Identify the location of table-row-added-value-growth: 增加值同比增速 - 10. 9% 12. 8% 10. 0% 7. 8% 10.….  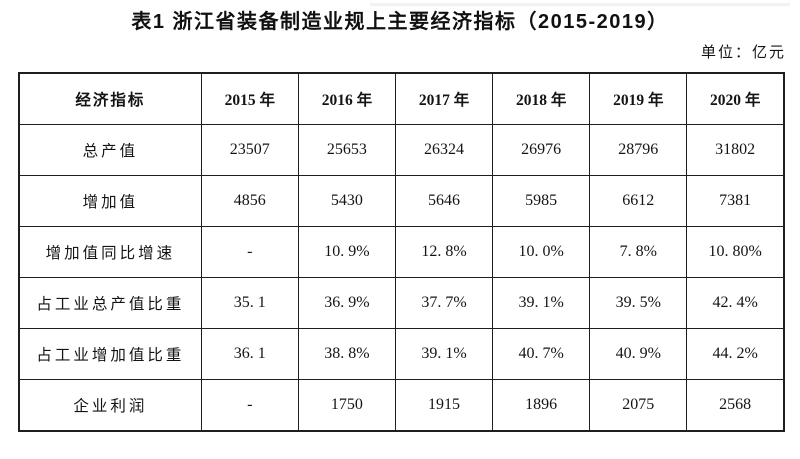
(401, 252).